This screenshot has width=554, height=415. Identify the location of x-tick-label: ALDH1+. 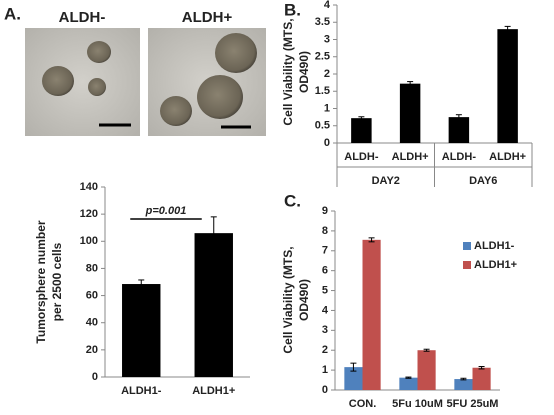
(213, 391).